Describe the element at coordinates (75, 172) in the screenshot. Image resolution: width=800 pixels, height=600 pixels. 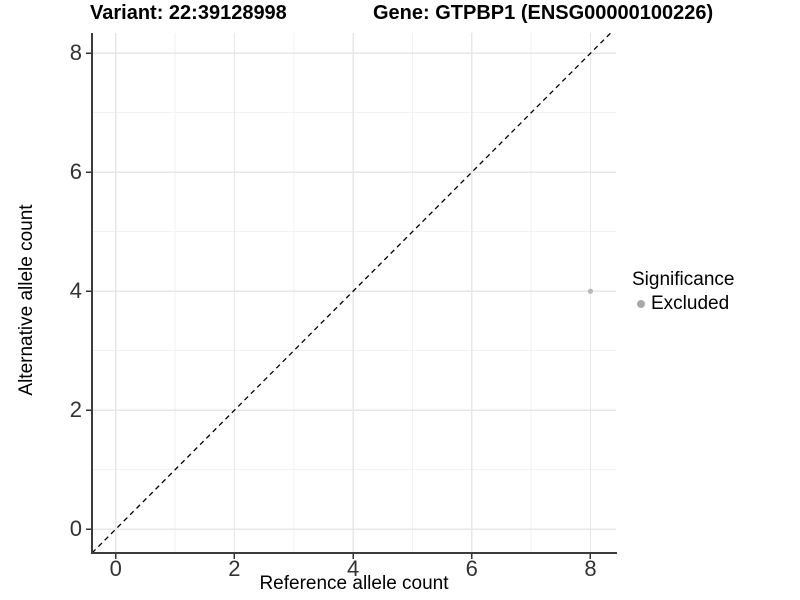
I see `y-tick-label: 6` at that location.